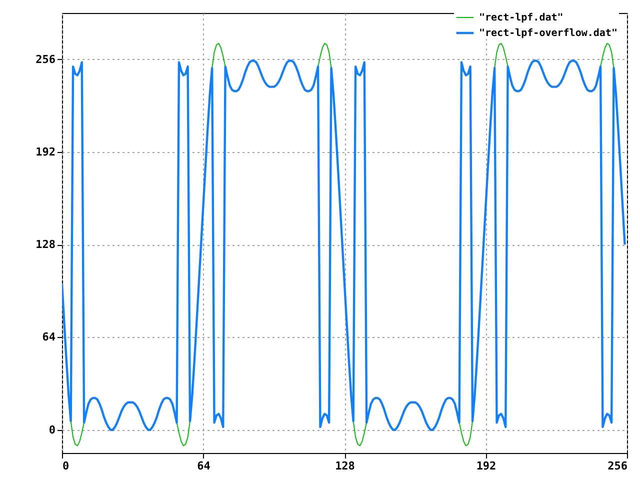 This screenshot has height=480, width=640. I want to click on legend-label: "rect-lpf-overflow.dat", so click(548, 33).